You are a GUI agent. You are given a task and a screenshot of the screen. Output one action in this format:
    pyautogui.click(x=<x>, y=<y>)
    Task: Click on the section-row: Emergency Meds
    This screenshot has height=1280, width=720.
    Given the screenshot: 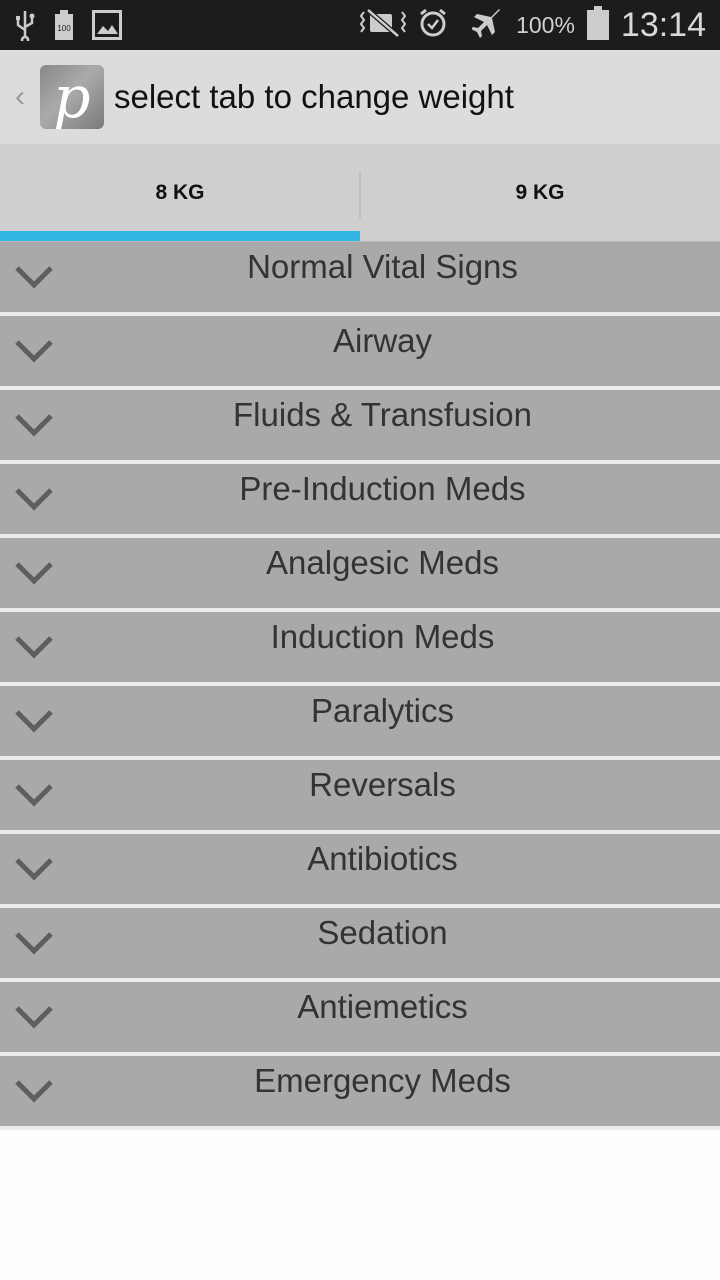 What is the action you would take?
    pyautogui.click(x=360, y=1093)
    